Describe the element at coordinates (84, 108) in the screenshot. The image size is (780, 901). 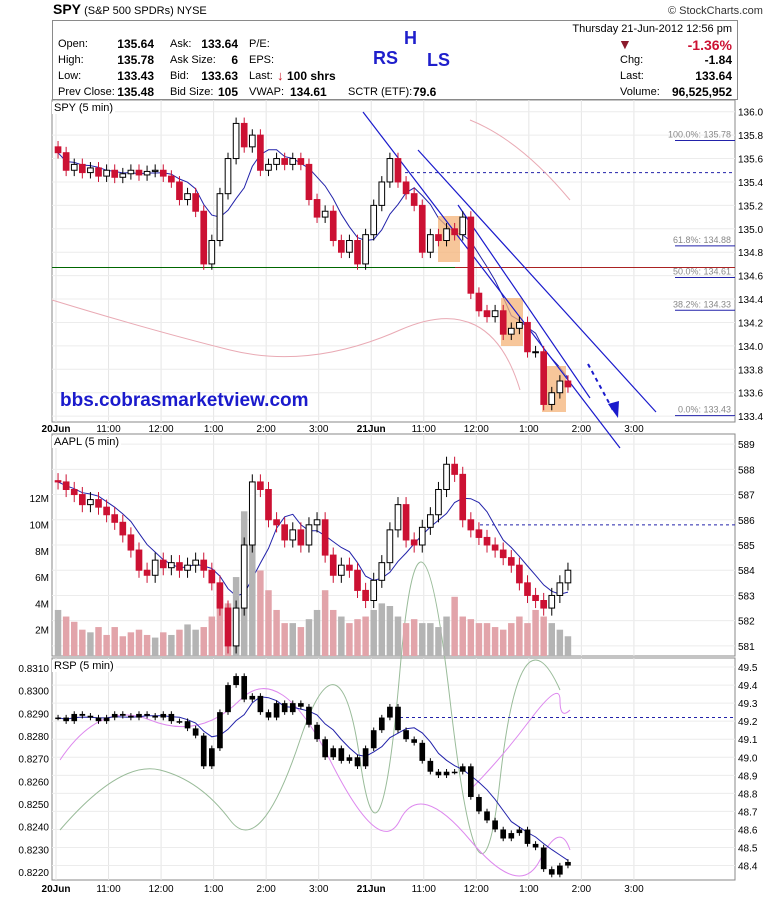
I see `spy-panel-title: SPY (5 min)` at that location.